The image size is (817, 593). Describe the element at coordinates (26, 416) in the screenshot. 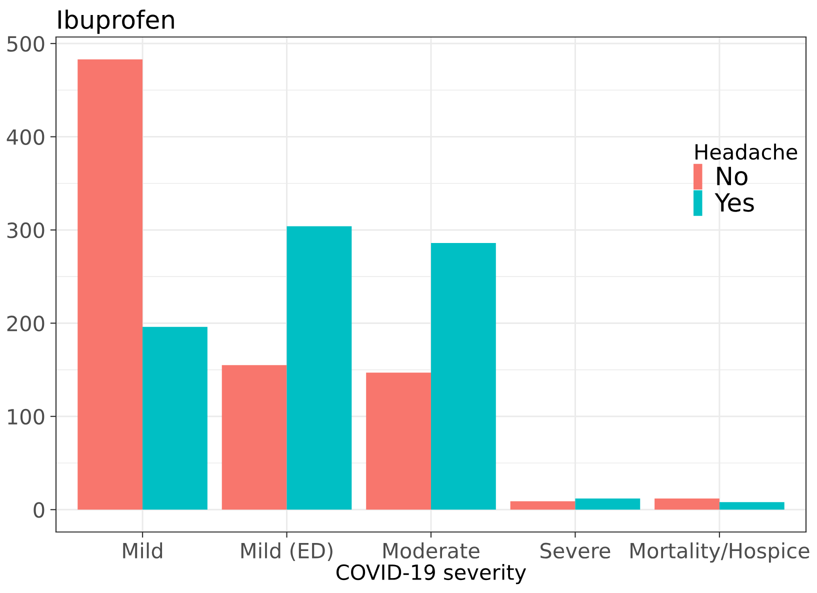

I see `y-tick-label: 100` at that location.